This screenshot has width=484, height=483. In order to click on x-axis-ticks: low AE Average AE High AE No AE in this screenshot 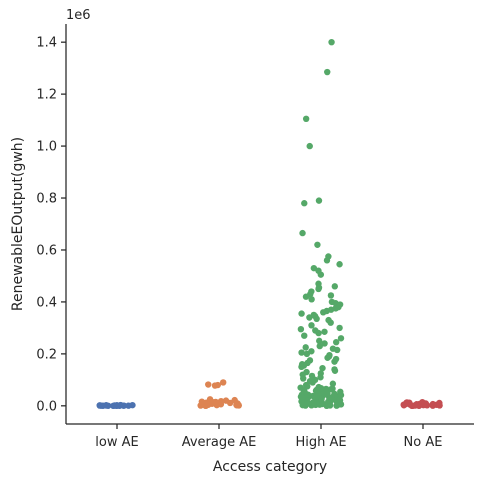, I will do `click(268, 437)`.